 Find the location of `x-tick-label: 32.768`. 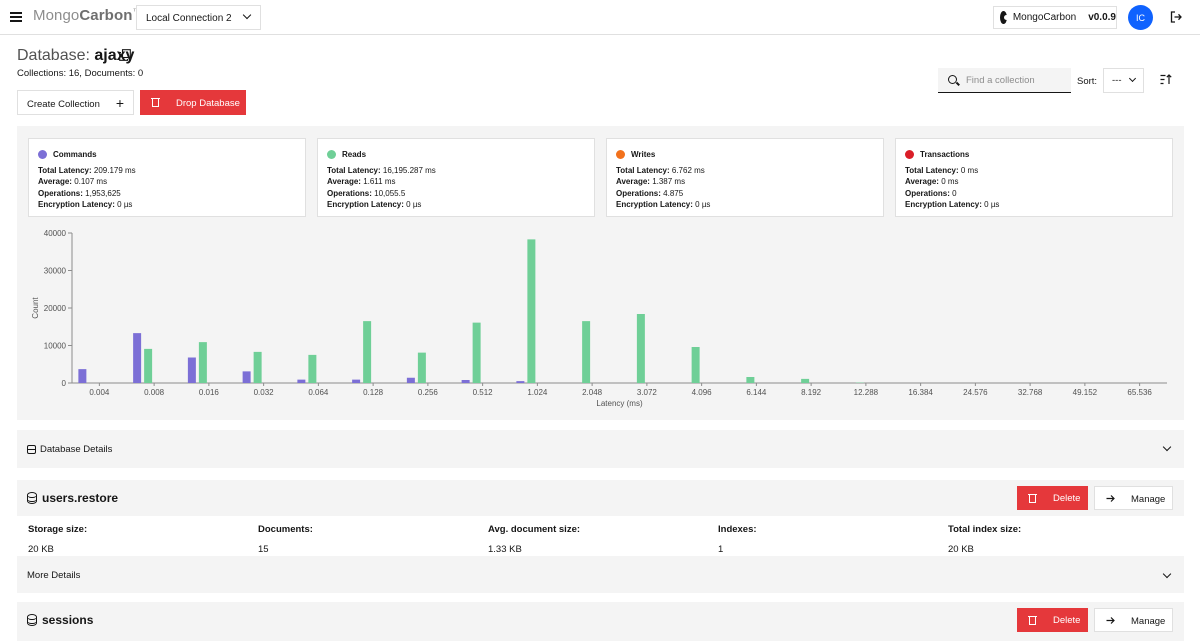

x-tick-label: 32.768 is located at coordinates (1030, 392).